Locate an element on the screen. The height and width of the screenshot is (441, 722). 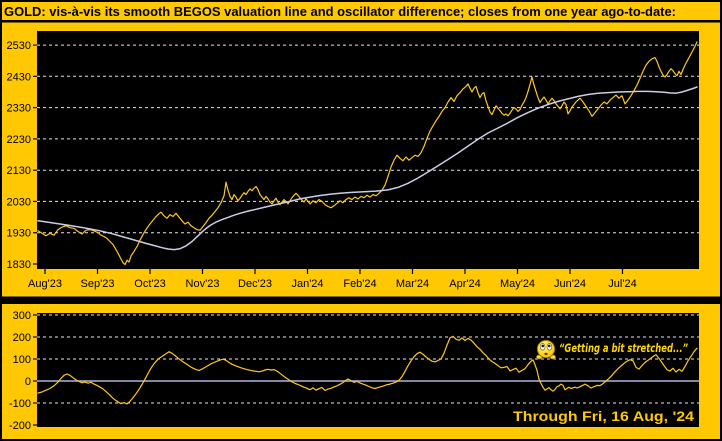
y-axis-label: -200 is located at coordinates (20, 426).